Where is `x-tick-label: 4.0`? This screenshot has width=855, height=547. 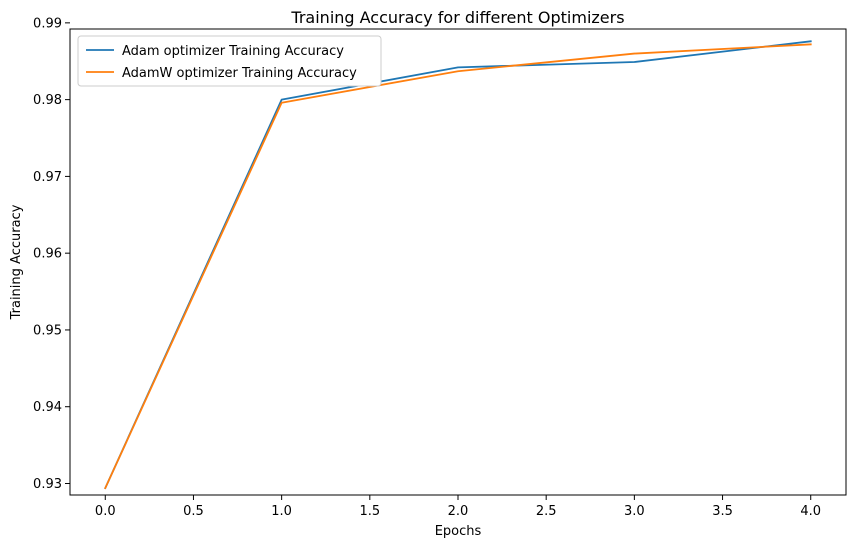
x-tick-label: 4.0 is located at coordinates (810, 511).